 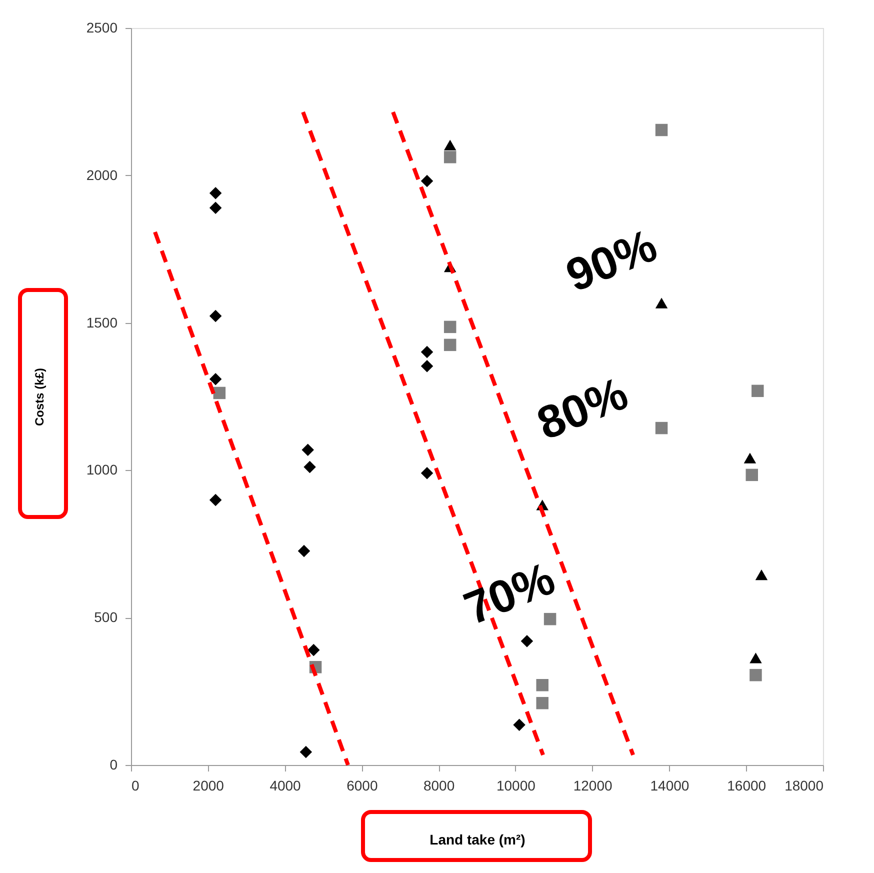 I want to click on annotation: 70%, so click(x=509, y=593).